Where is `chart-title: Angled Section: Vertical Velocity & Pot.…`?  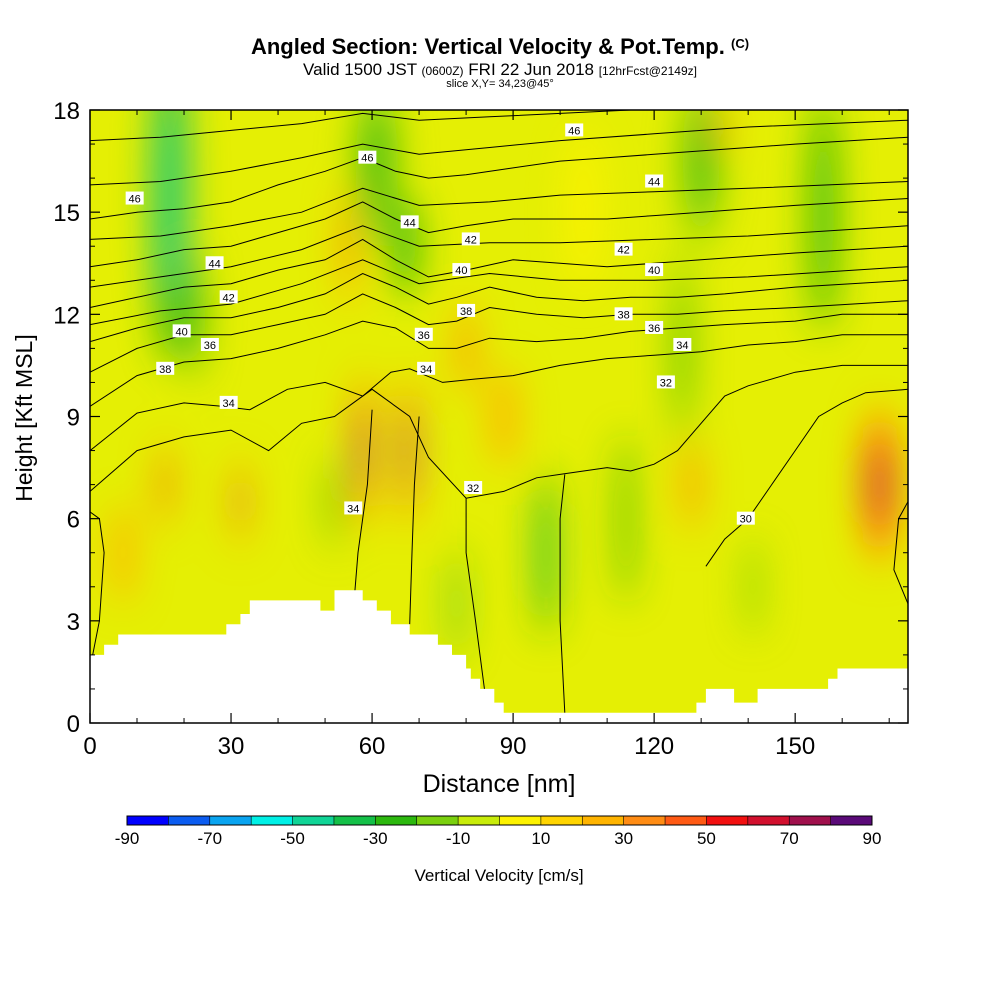 chart-title: Angled Section: Vertical Velocity & Pot.… is located at coordinates (500, 46).